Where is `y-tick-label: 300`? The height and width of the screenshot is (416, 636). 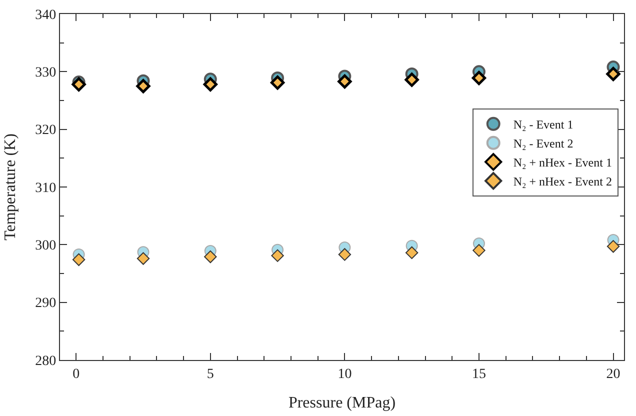
y-tick-label: 300 is located at coordinates (45, 246).